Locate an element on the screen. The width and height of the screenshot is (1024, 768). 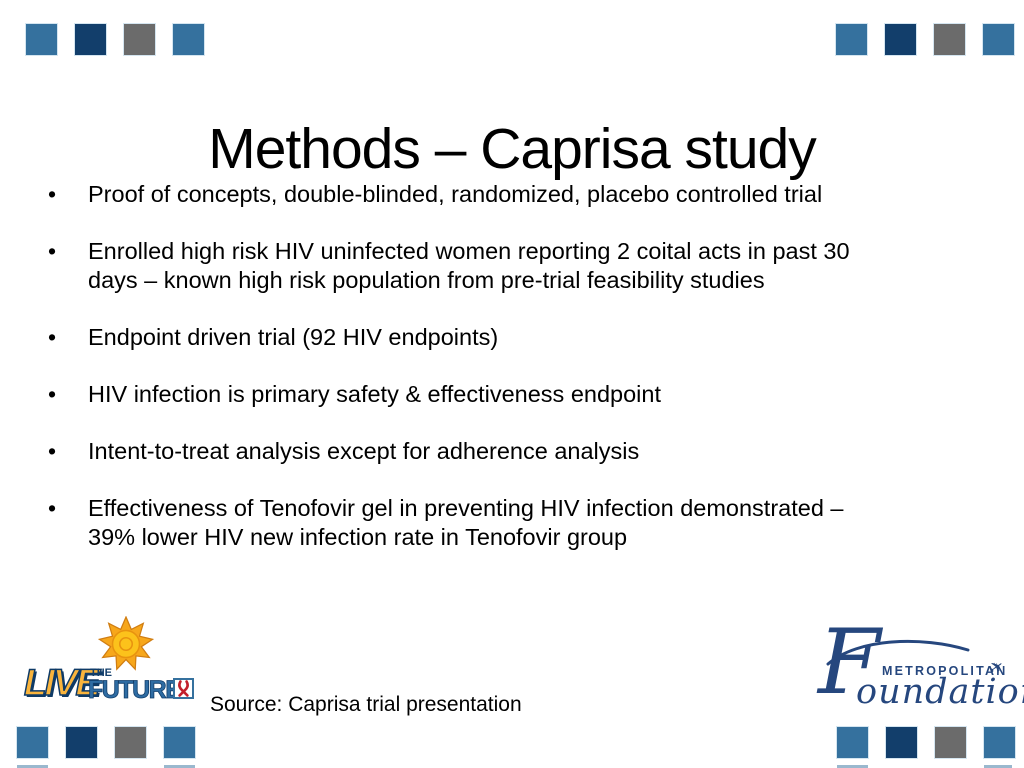
flourish-swash-icon is located at coordinates (899, 655).